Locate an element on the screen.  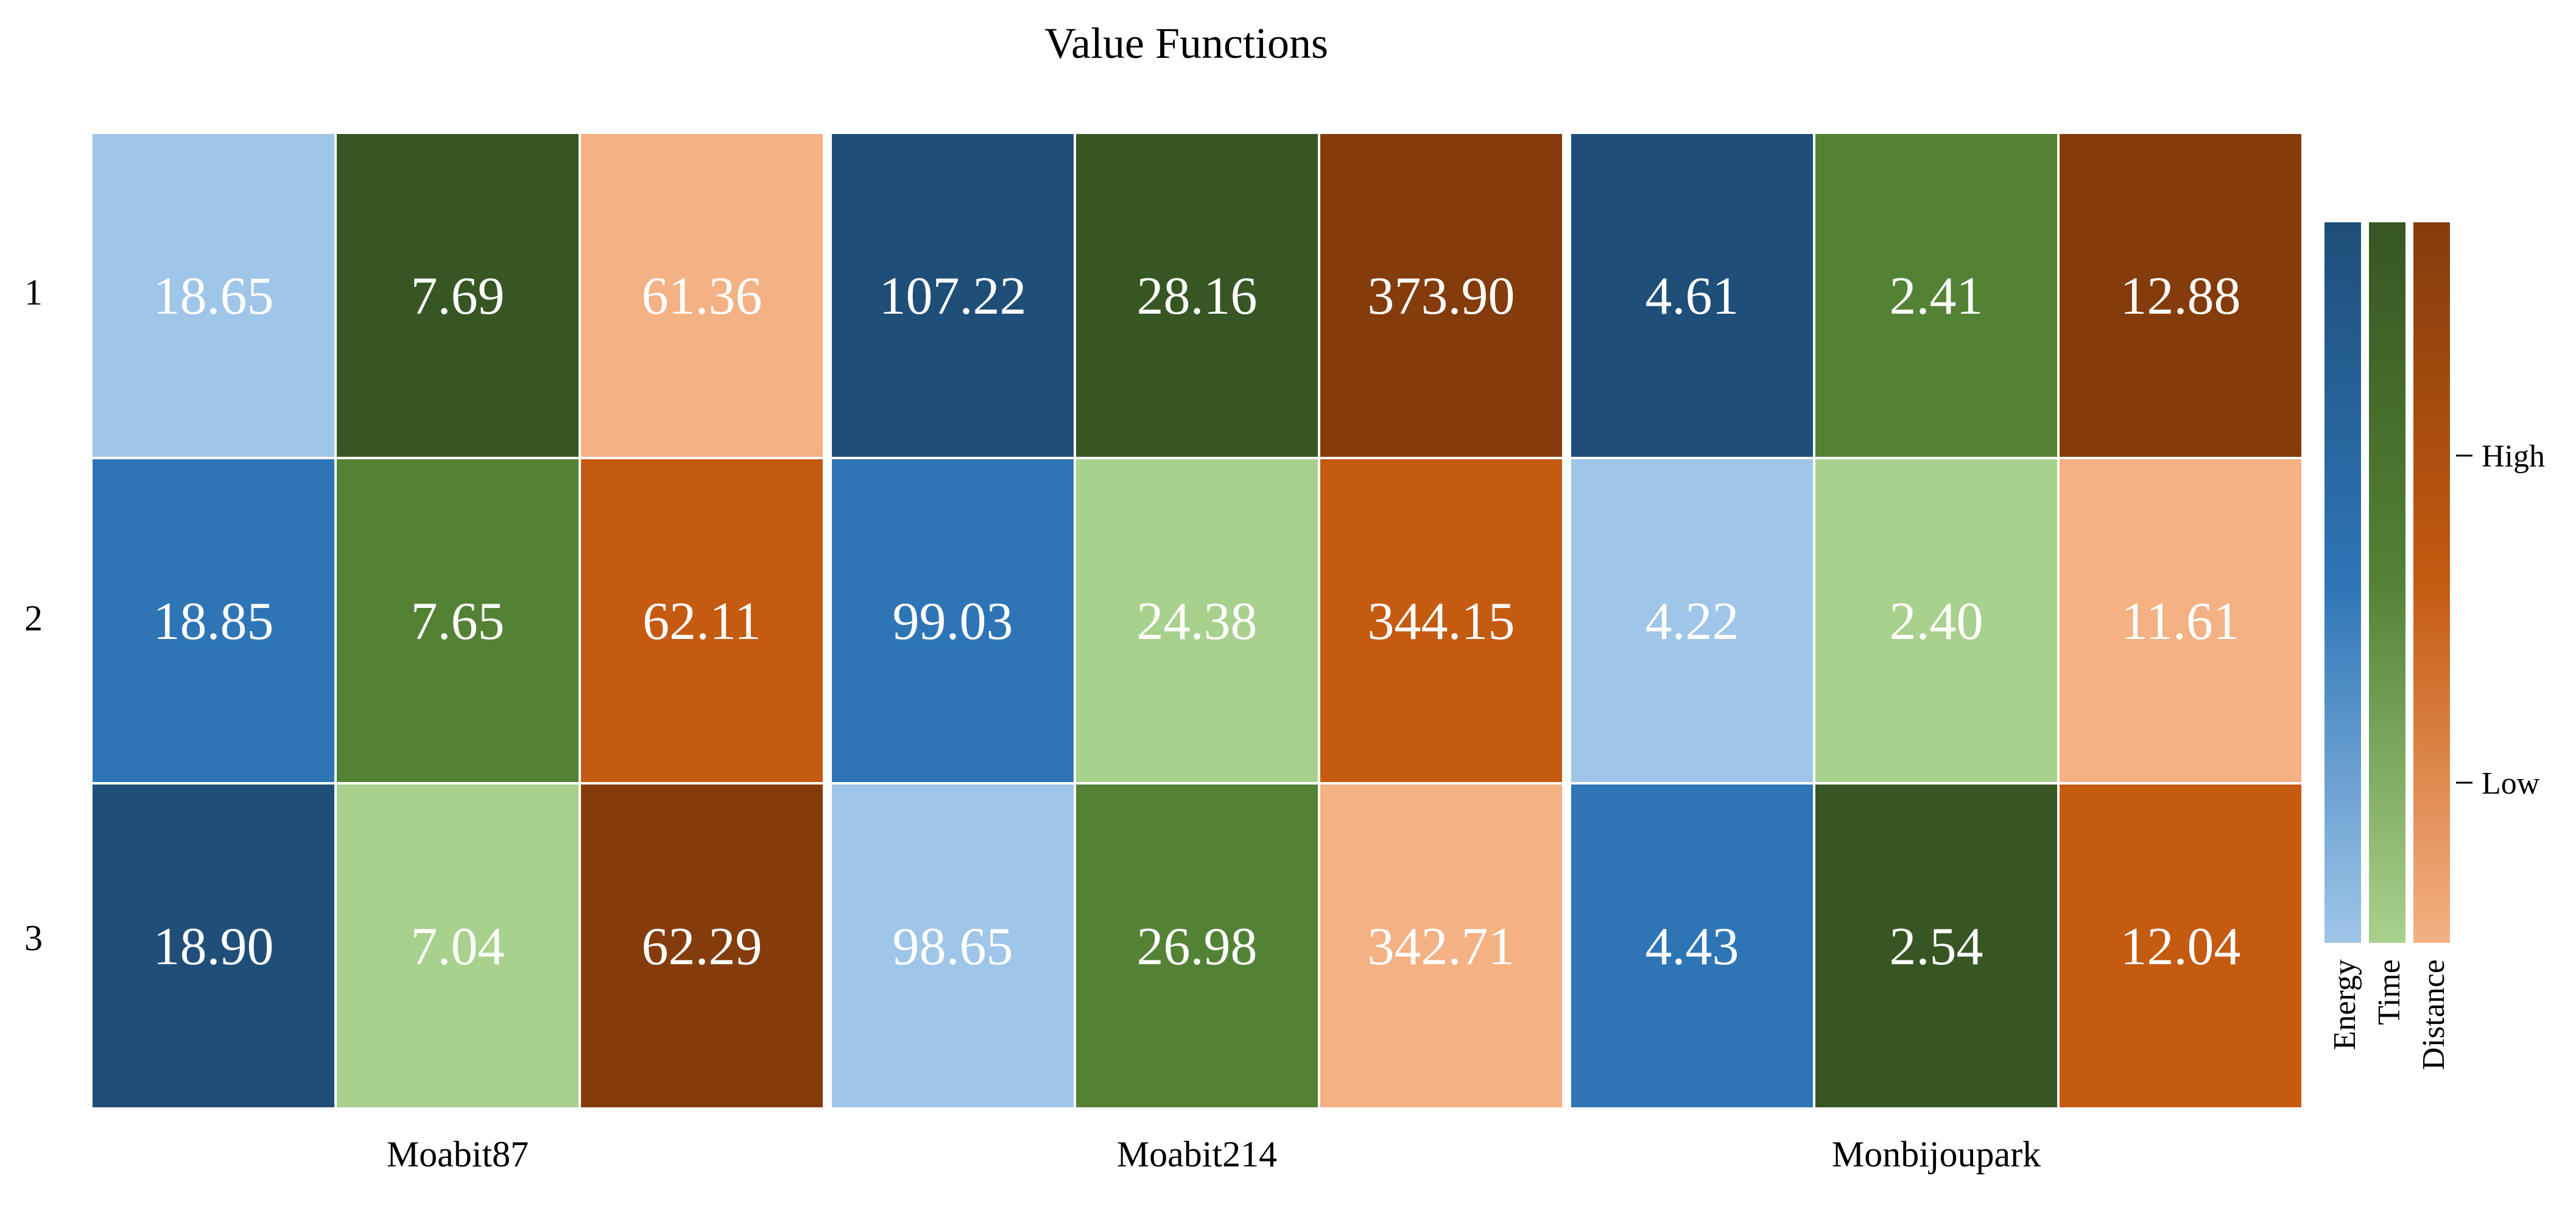
cell-value-label: 61.36 is located at coordinates (702, 296).